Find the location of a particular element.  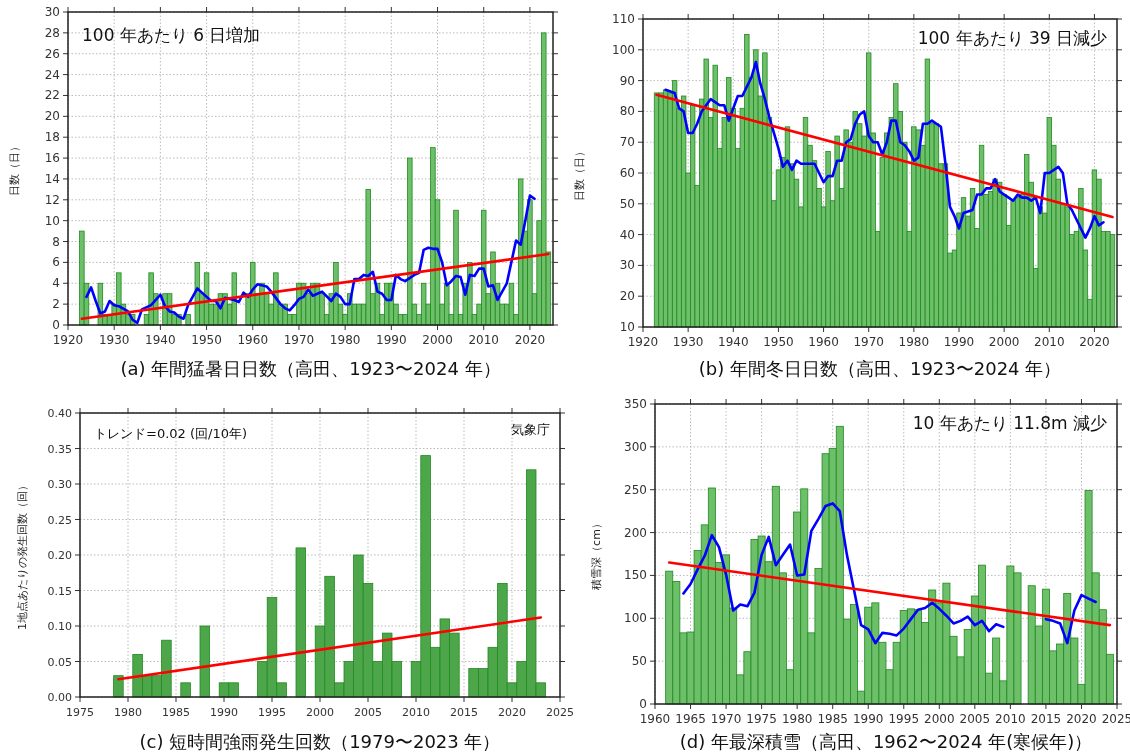

text: (d) 年最深積雪（高田、1962〜2024 年(寒候年)） is located at coordinates (886, 741).